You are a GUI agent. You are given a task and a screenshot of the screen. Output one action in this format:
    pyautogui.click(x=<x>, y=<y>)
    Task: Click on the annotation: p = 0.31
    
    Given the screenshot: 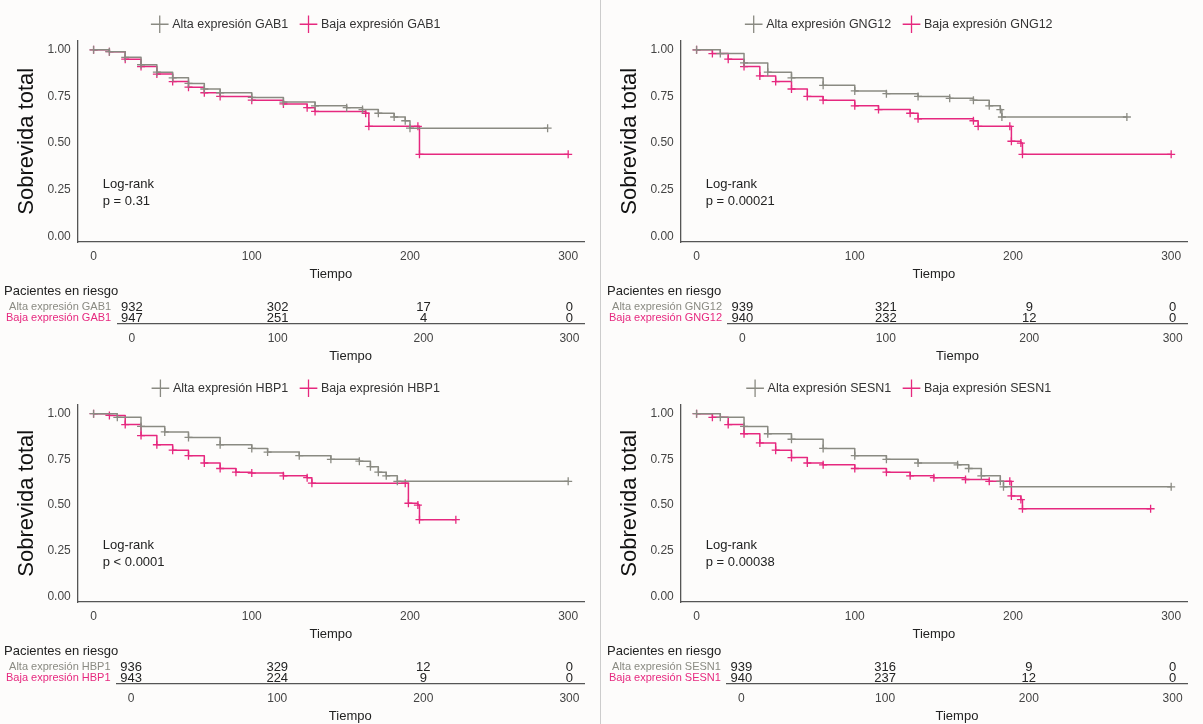 What is the action you would take?
    pyautogui.click(x=126, y=200)
    